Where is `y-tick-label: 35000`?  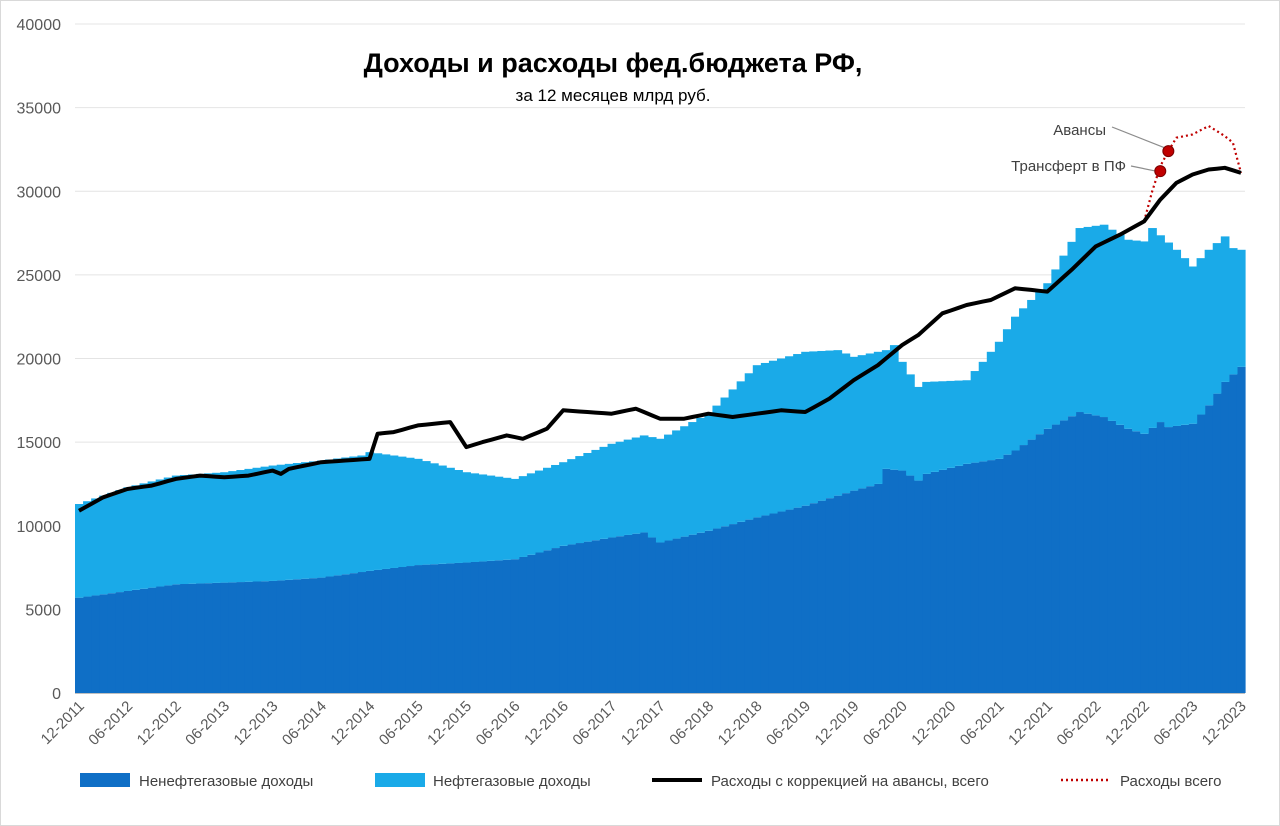 y-tick-label: 35000 is located at coordinates (39, 109).